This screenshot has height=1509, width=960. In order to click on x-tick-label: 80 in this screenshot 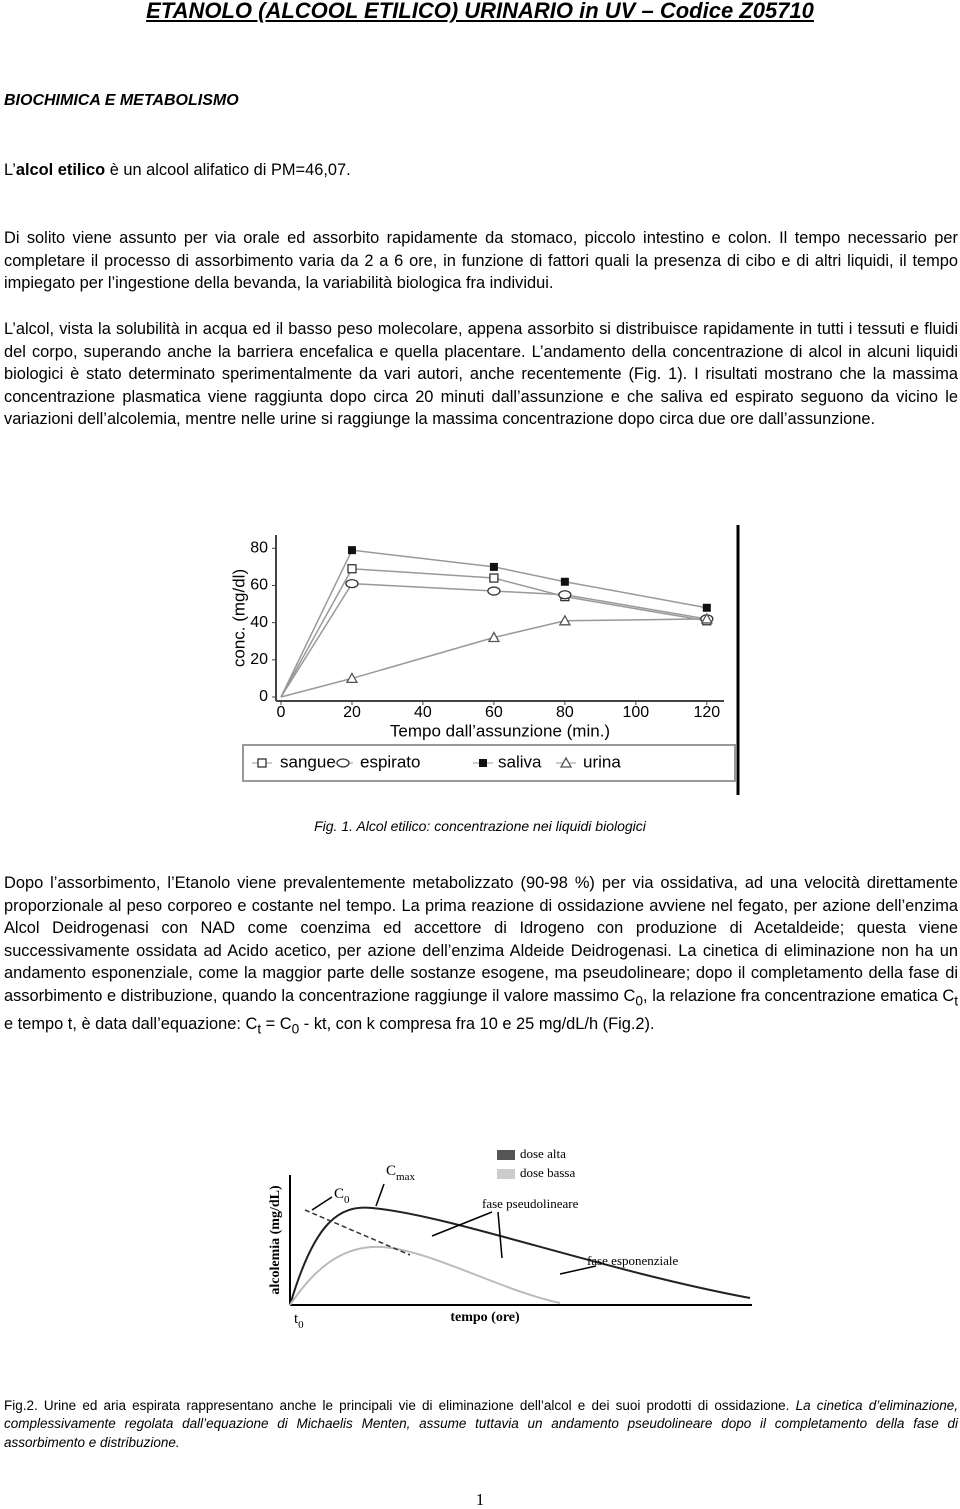, I will do `click(565, 712)`.